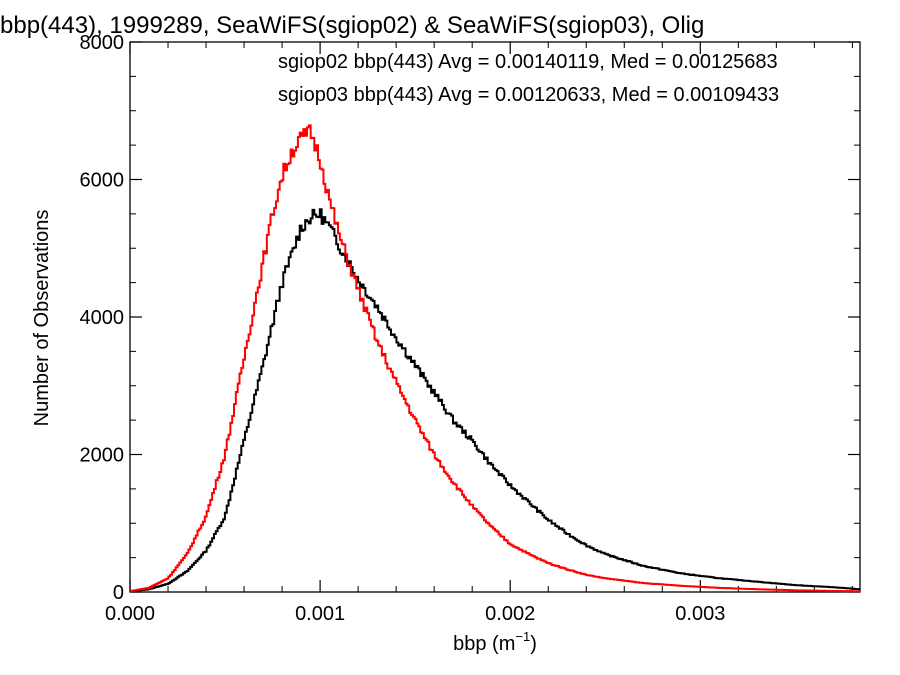 The width and height of the screenshot is (900, 675). What do you see at coordinates (130, 614) in the screenshot?
I see `x-tick-label: 0.000` at bounding box center [130, 614].